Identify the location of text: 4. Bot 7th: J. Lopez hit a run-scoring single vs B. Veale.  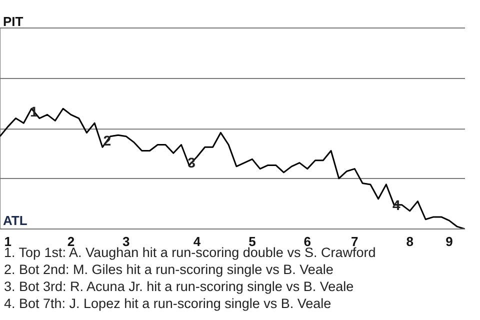
(168, 303).